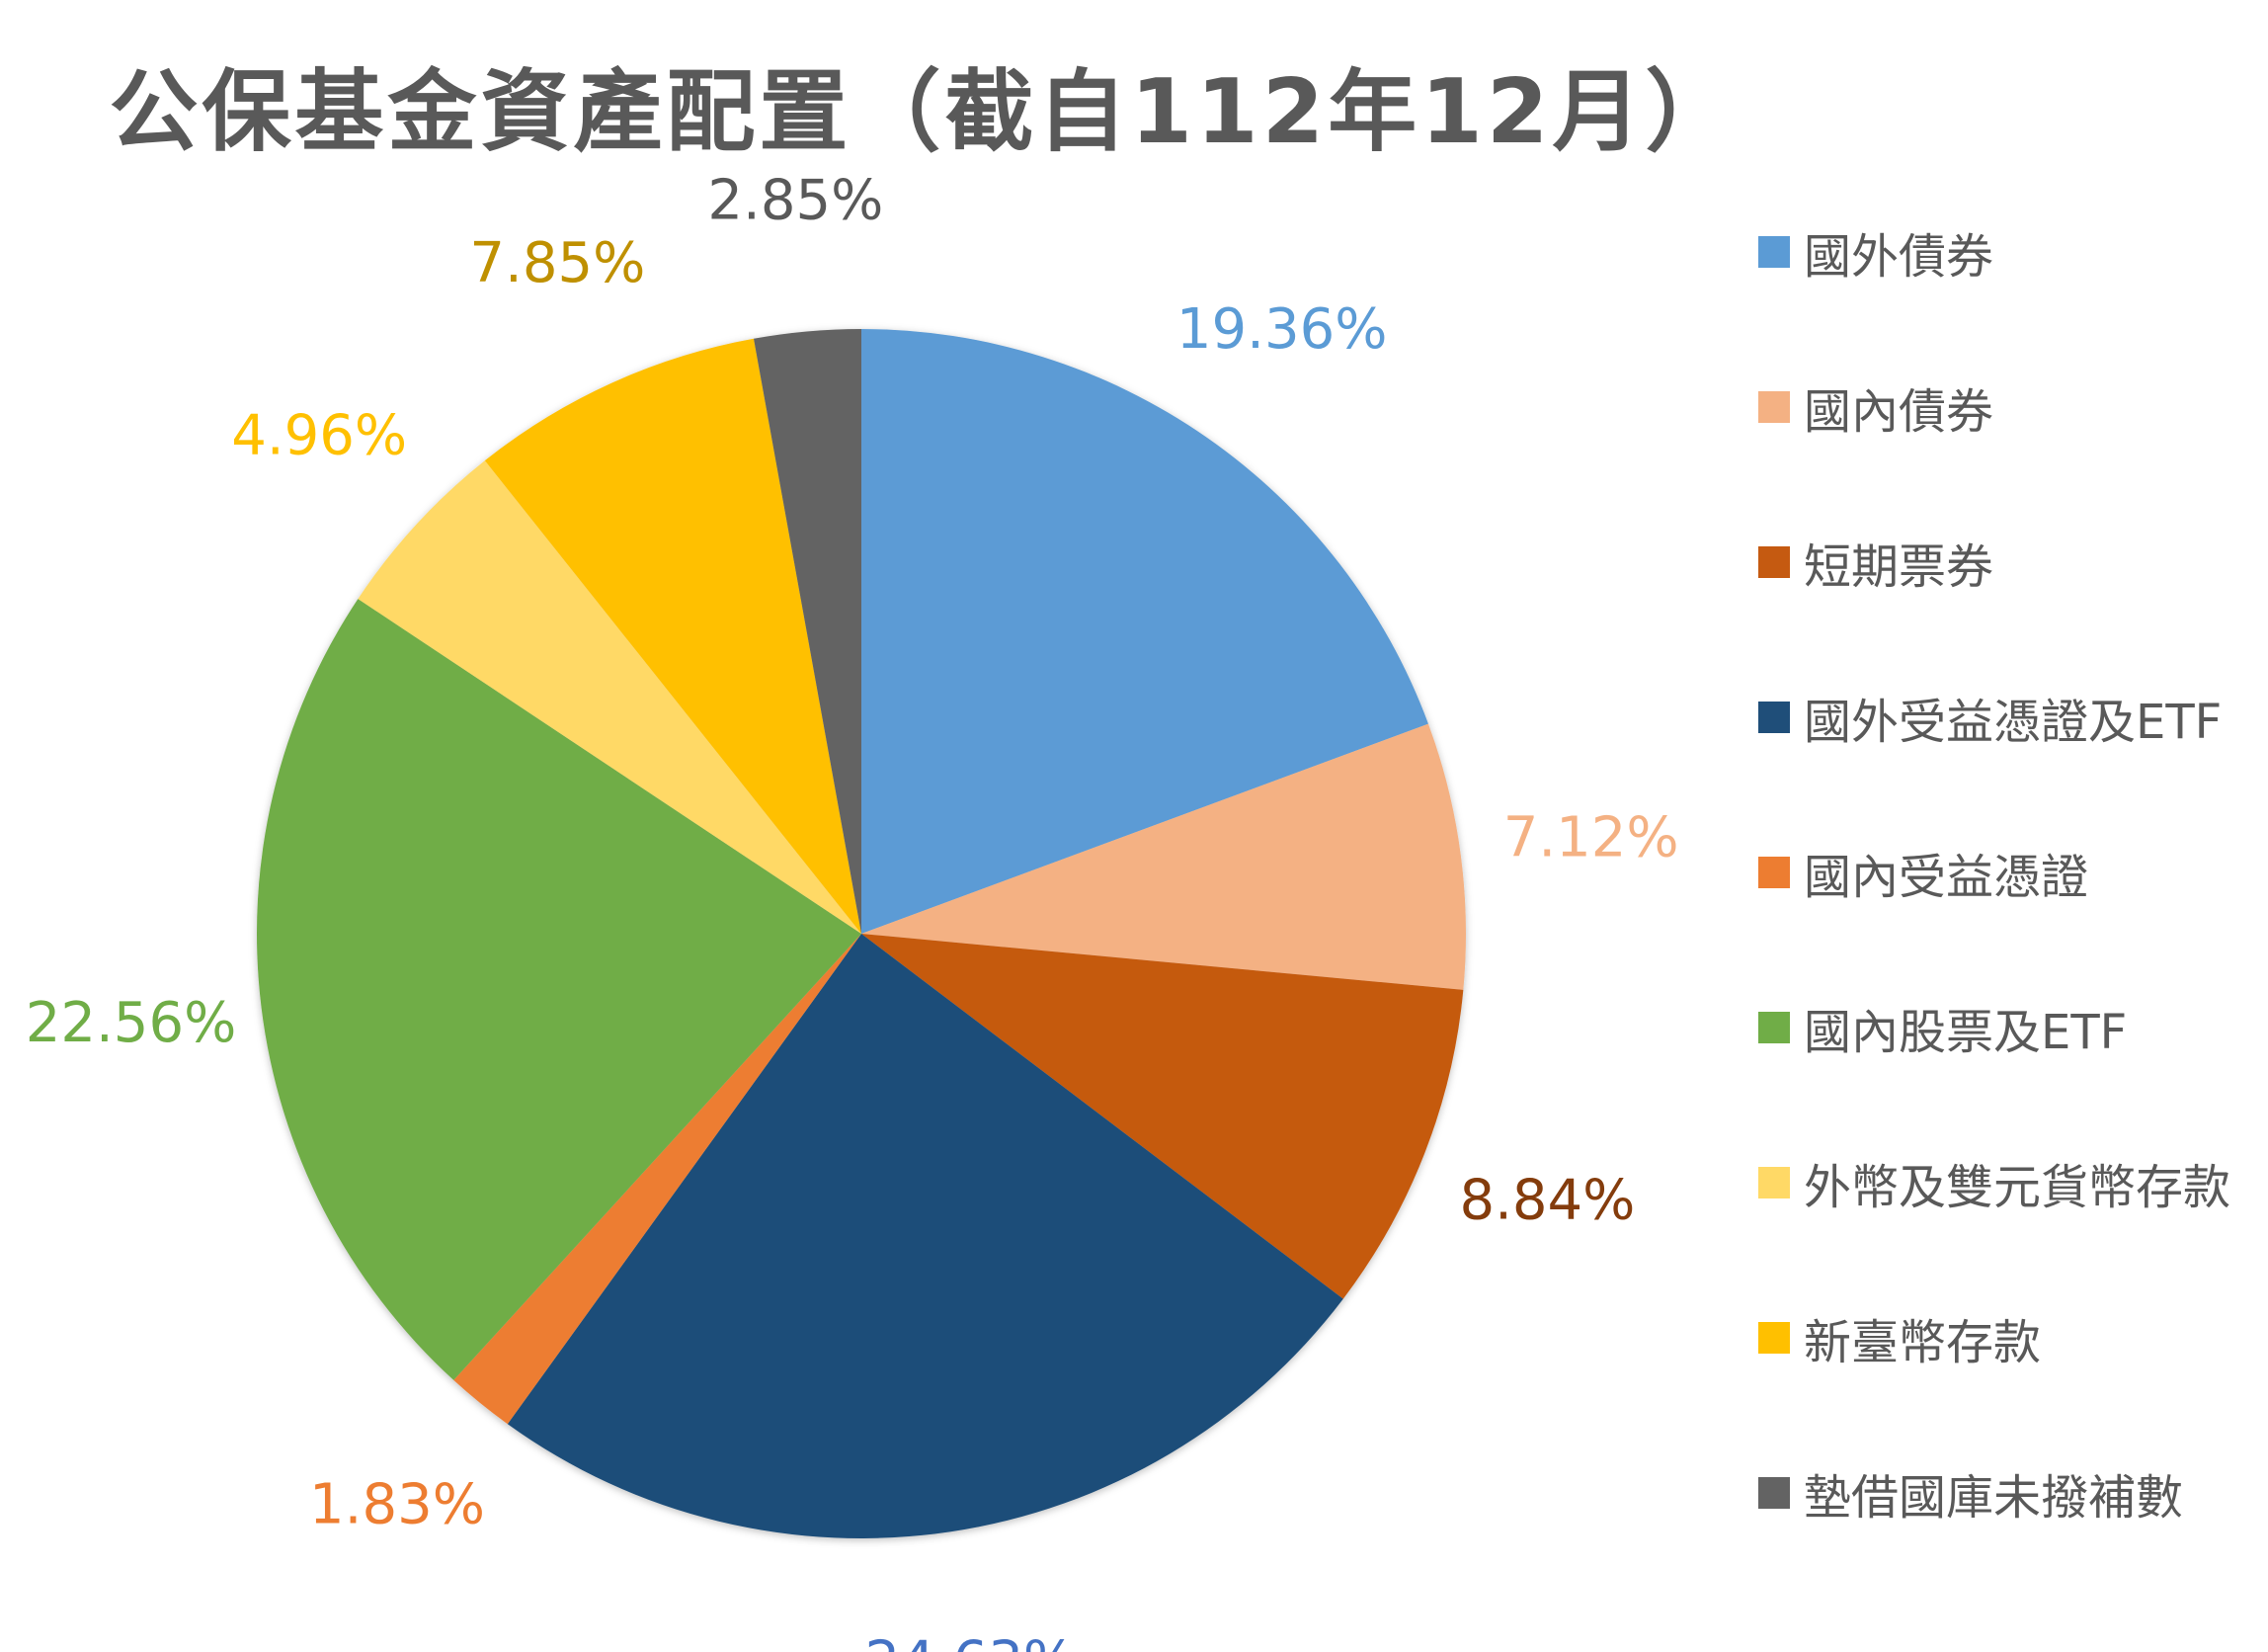  What do you see at coordinates (2014, 722) in the screenshot?
I see `legend-label: 國外受益憑證及ETF` at bounding box center [2014, 722].